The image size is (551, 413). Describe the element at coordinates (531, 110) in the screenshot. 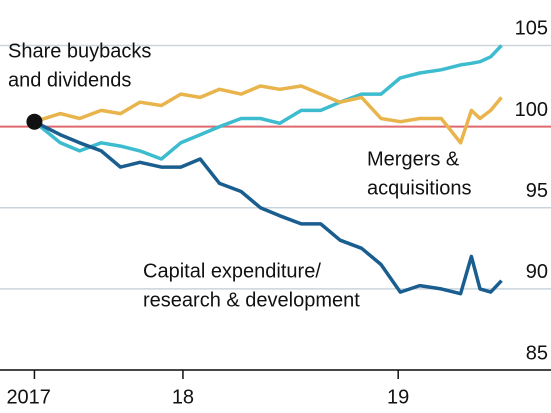

I see `y-tick-label: 100` at that location.